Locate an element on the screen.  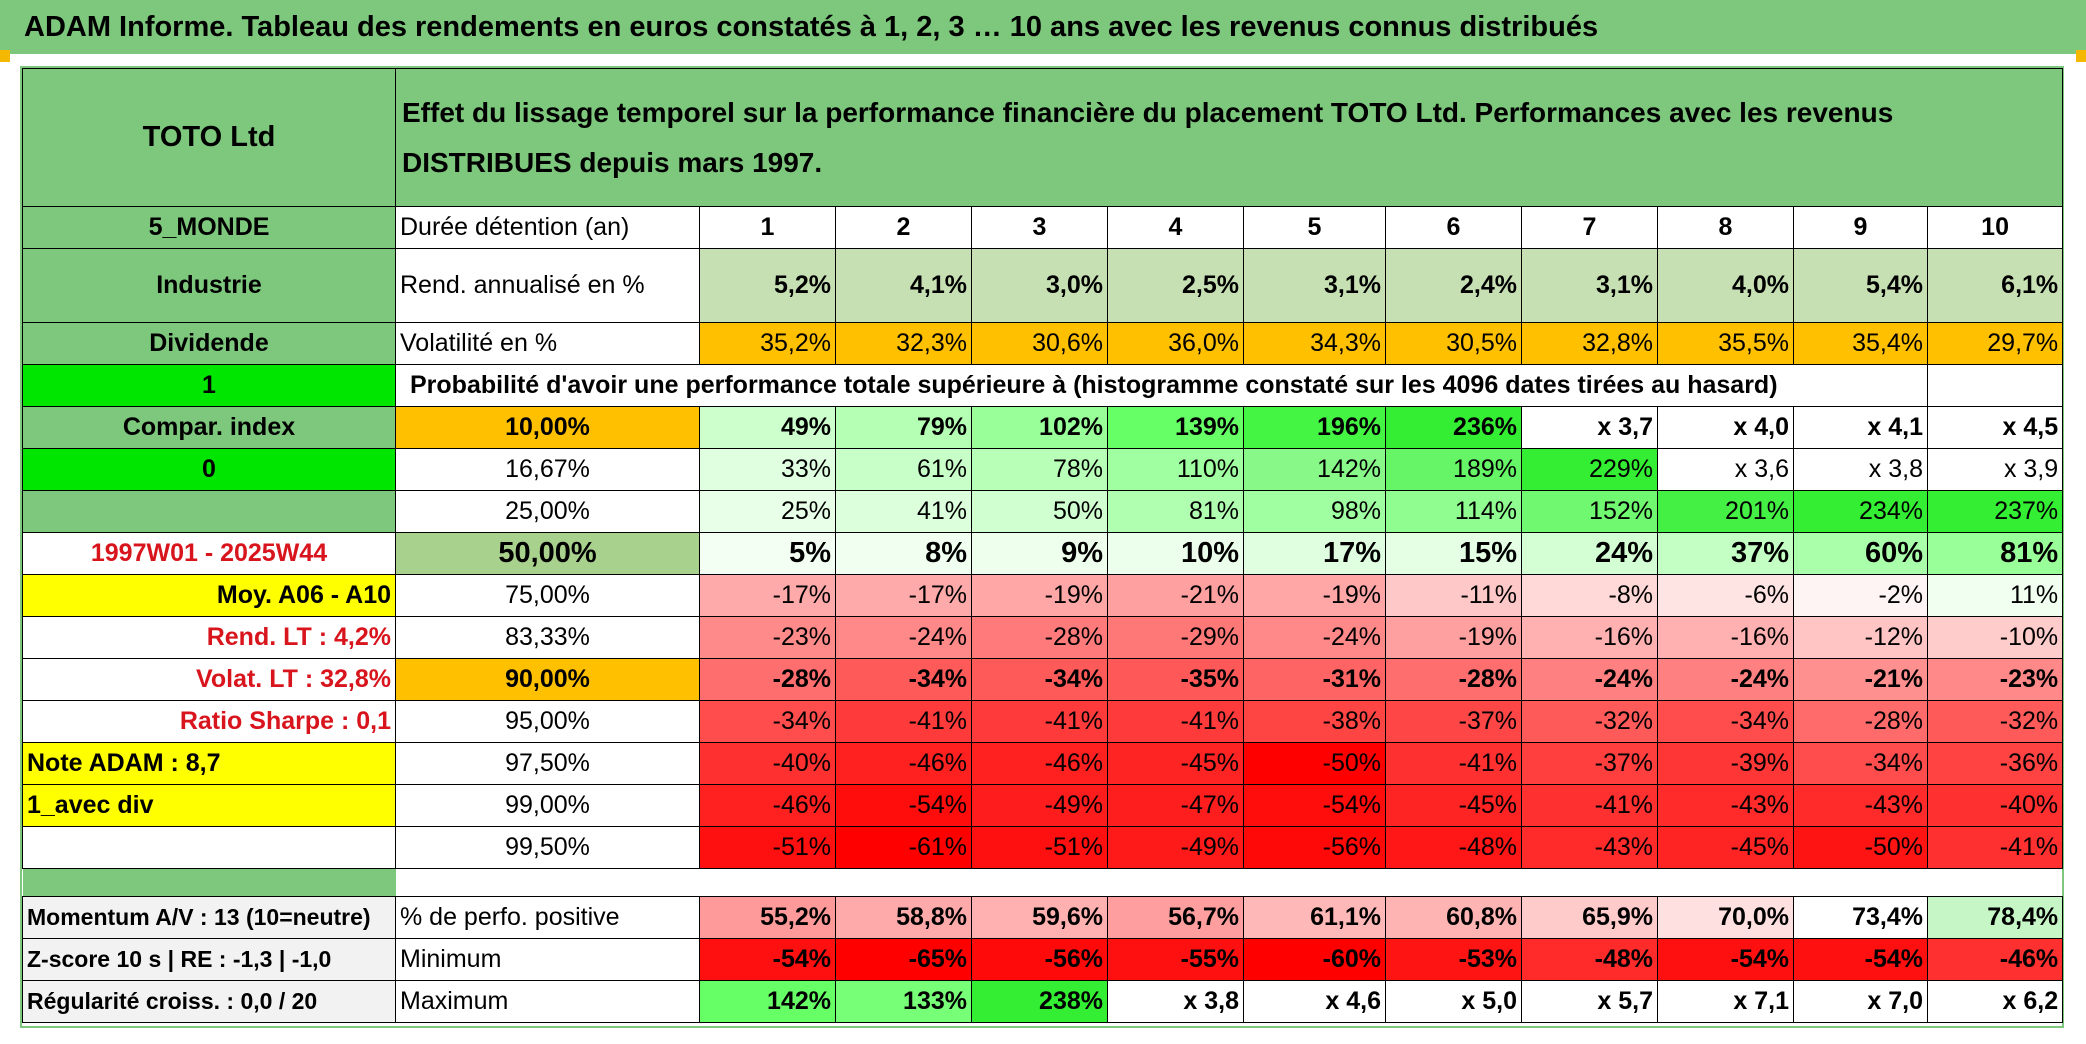
quantile-value-year-4: -49% is located at coordinates (1175, 847).